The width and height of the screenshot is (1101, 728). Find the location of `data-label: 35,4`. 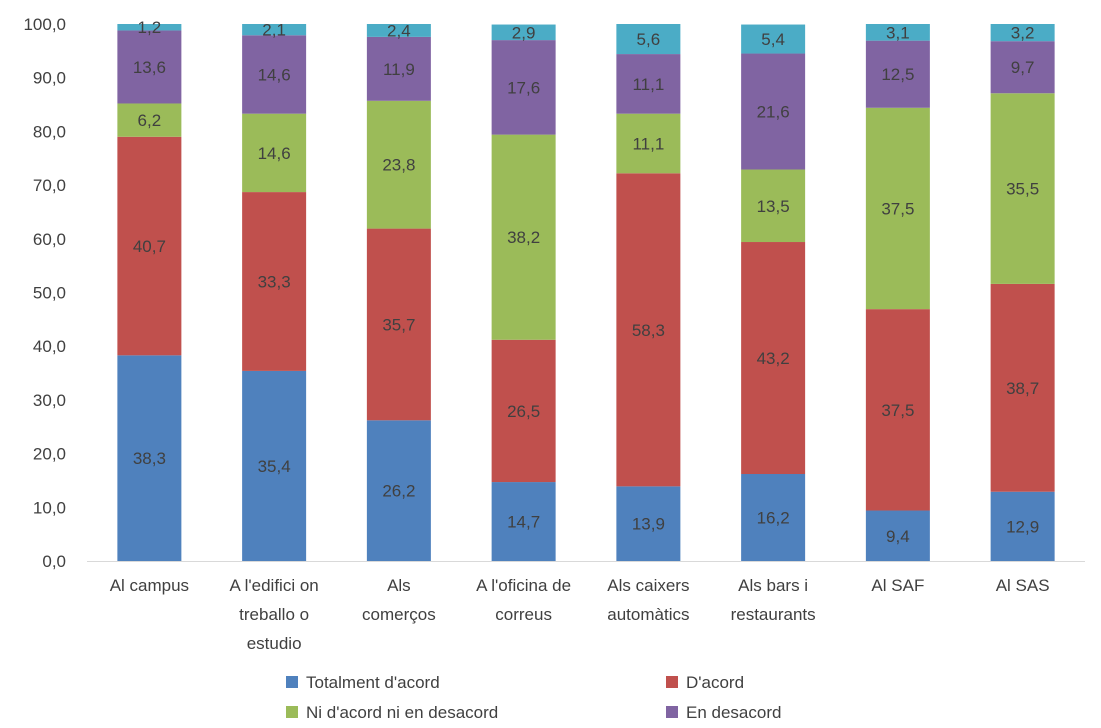

data-label: 35,4 is located at coordinates (274, 466).